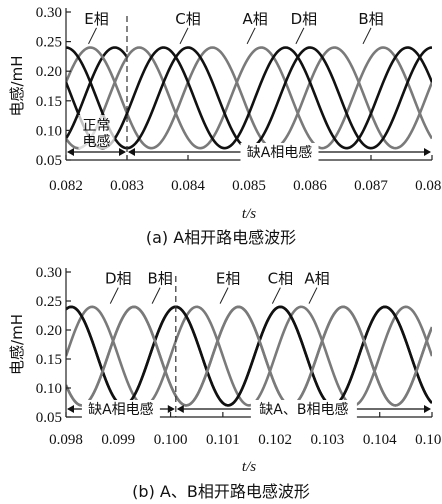  I want to click on series-line-a, so click(97, 93).